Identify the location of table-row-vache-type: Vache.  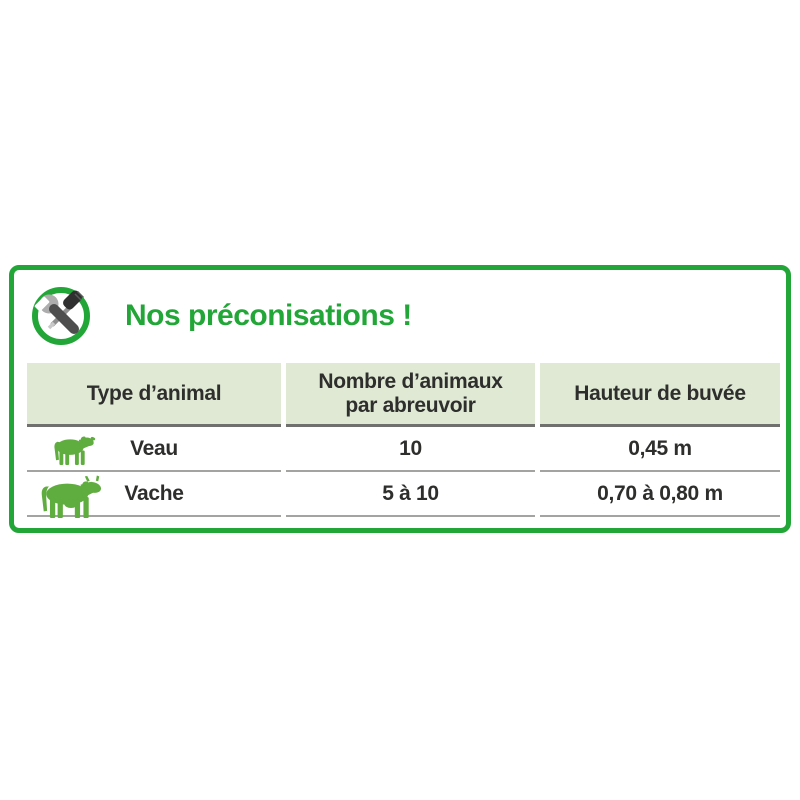
(154, 495).